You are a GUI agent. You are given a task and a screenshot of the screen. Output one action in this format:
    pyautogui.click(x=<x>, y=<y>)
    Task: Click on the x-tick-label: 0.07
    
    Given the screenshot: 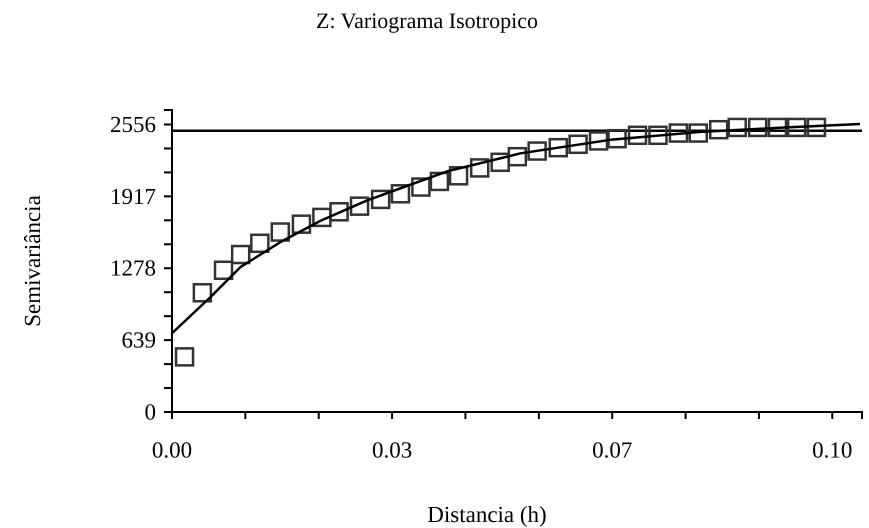 What is the action you would take?
    pyautogui.click(x=612, y=449)
    